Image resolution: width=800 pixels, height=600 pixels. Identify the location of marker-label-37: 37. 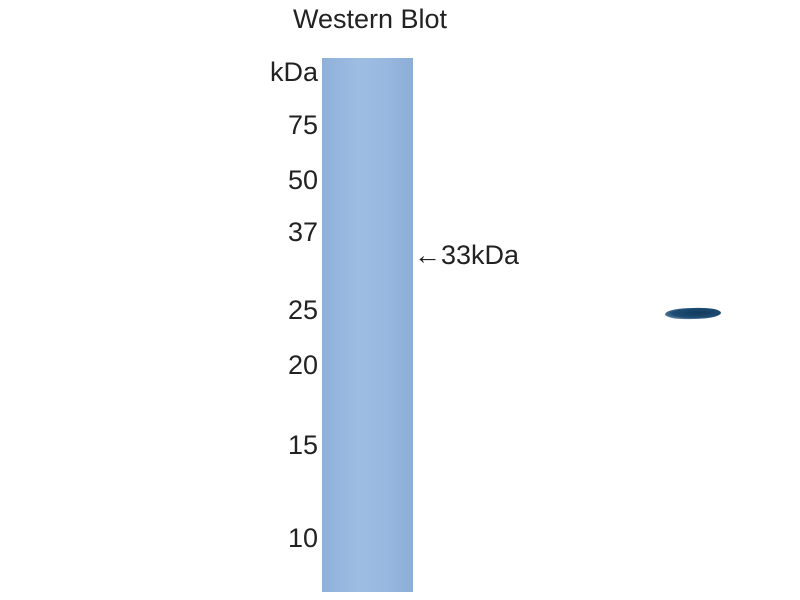
(302, 232).